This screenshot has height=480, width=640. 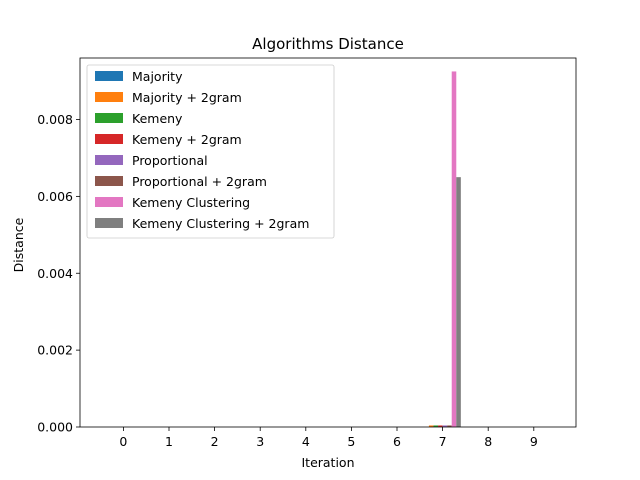 What do you see at coordinates (55, 119) in the screenshot?
I see `y-tick-label: 0.008` at bounding box center [55, 119].